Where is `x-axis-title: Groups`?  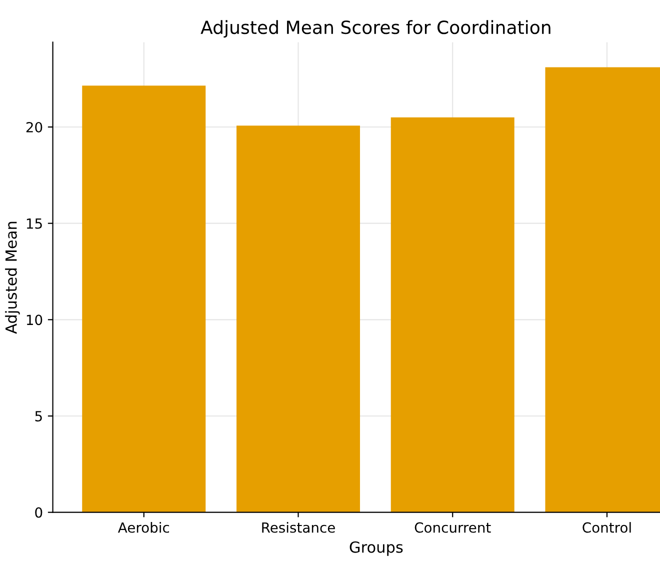
x-axis-title: Groups is located at coordinates (376, 548).